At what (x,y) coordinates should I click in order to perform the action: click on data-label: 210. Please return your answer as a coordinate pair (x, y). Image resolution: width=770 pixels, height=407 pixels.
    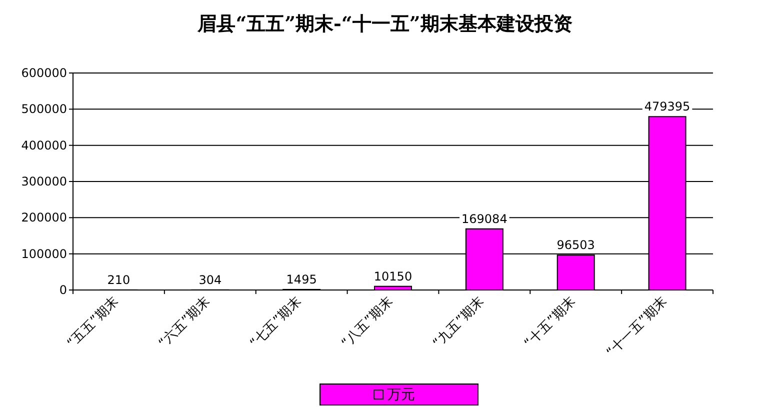
    Looking at the image, I should click on (118, 279).